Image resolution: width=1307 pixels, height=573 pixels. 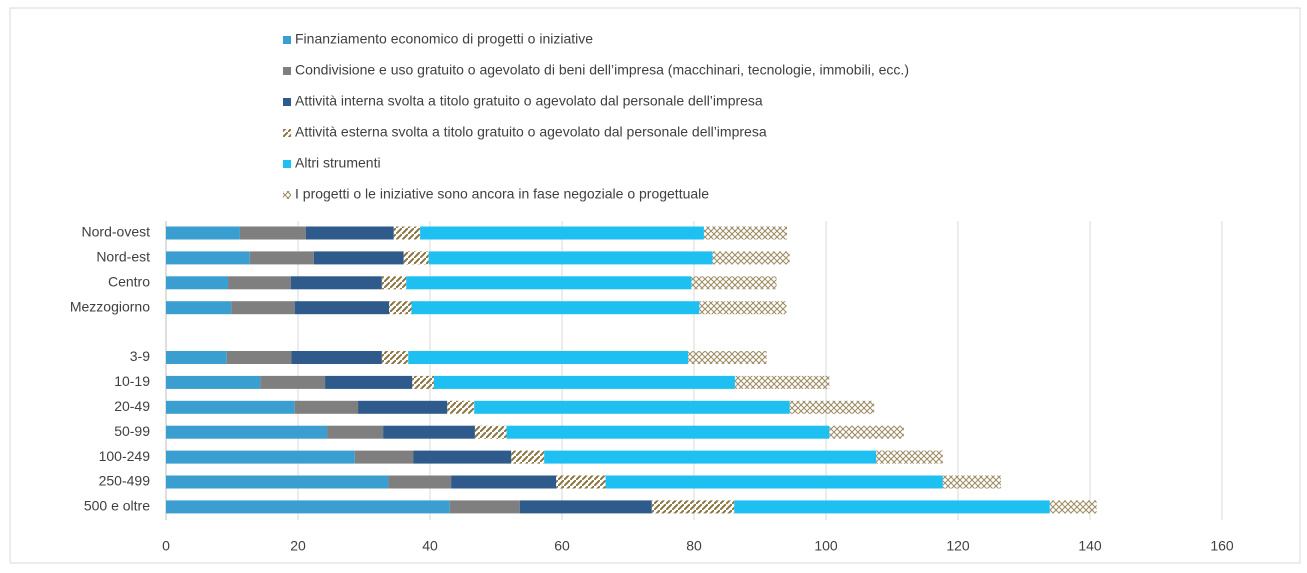 What do you see at coordinates (132, 431) in the screenshot?
I see `y-tick-label: 50-99` at bounding box center [132, 431].